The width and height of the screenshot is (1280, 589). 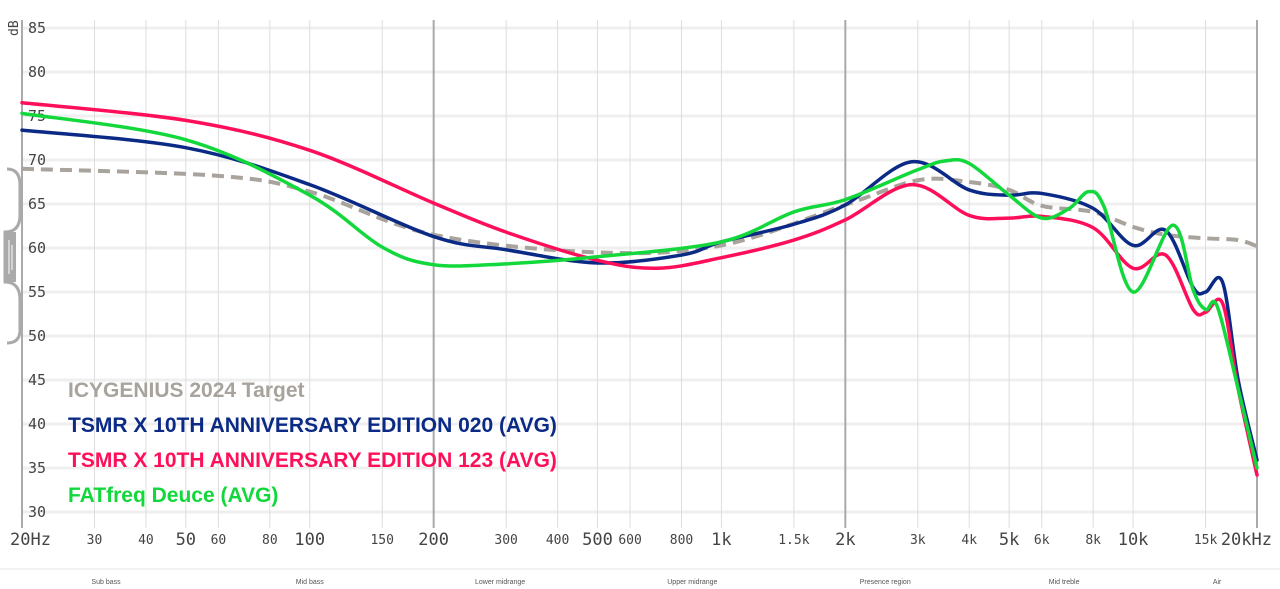 What do you see at coordinates (186, 540) in the screenshot?
I see `x-tick-label: 50` at bounding box center [186, 540].